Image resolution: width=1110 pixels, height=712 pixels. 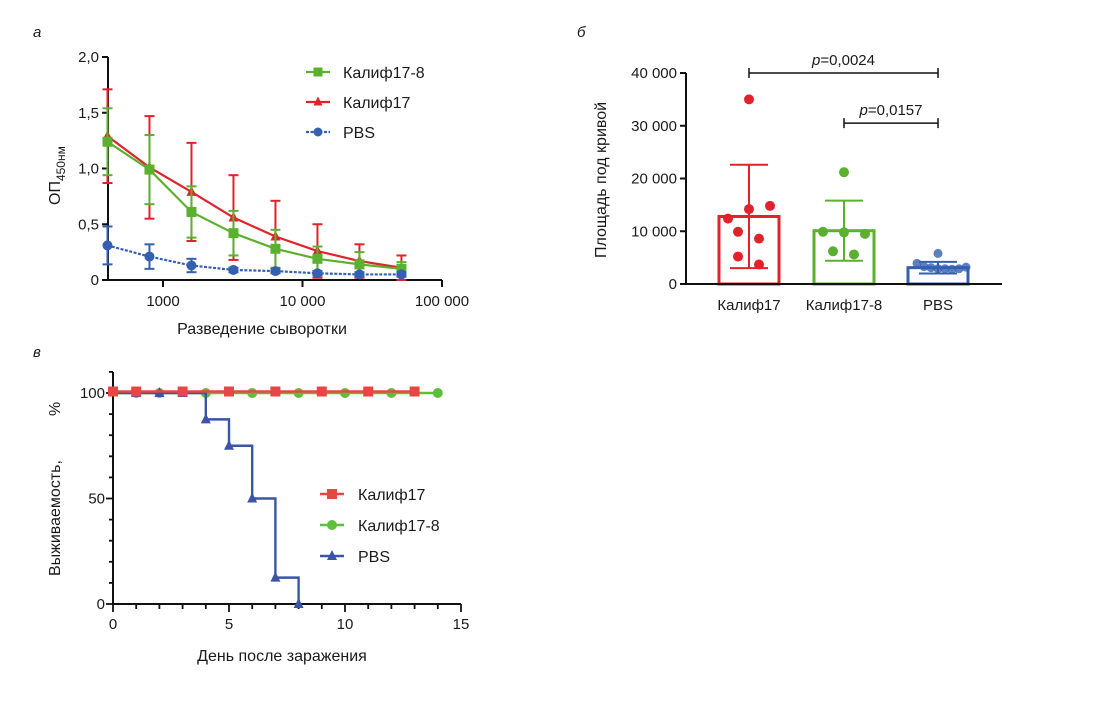 I want to click on y-axis-title-main: ОП, so click(x=55, y=193).